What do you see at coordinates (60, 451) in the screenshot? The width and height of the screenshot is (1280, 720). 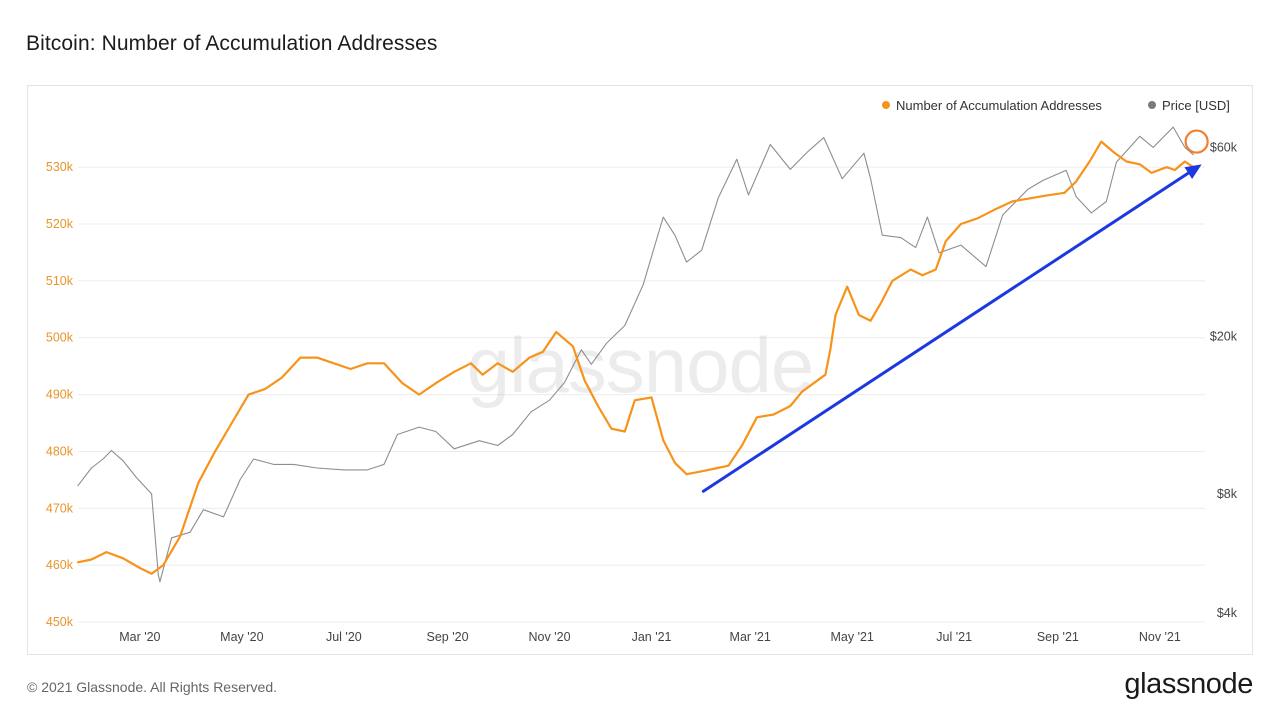 I see `left-tick-label: 480k` at bounding box center [60, 451].